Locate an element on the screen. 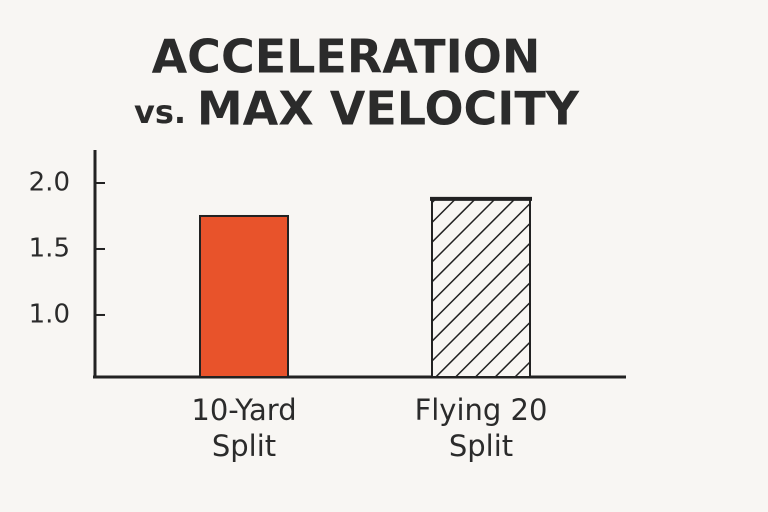 The height and width of the screenshot is (512, 768). y-tick-label: 1.0 is located at coordinates (49, 314).